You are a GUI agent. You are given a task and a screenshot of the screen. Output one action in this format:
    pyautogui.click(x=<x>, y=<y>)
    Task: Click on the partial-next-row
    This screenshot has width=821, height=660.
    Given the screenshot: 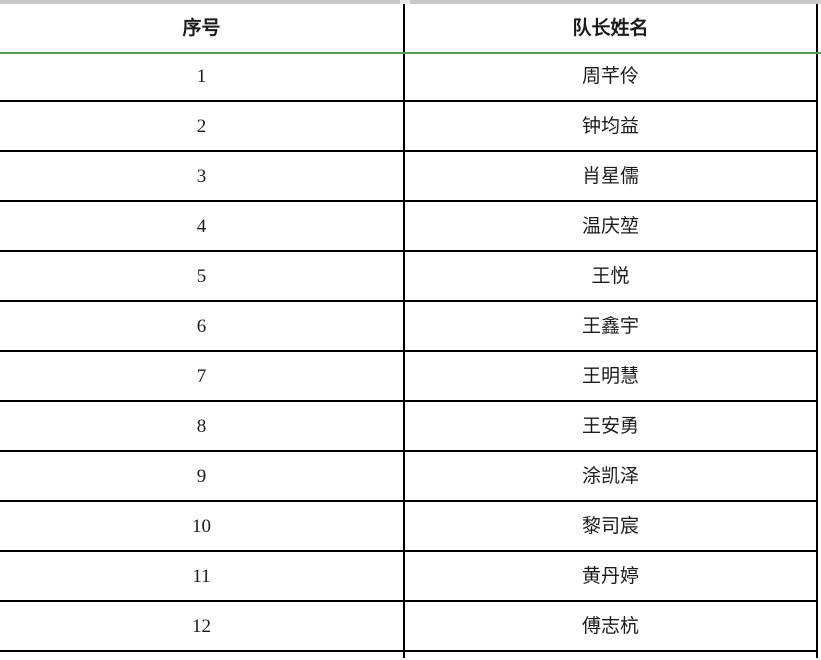 What is the action you would take?
    pyautogui.click(x=408, y=654)
    